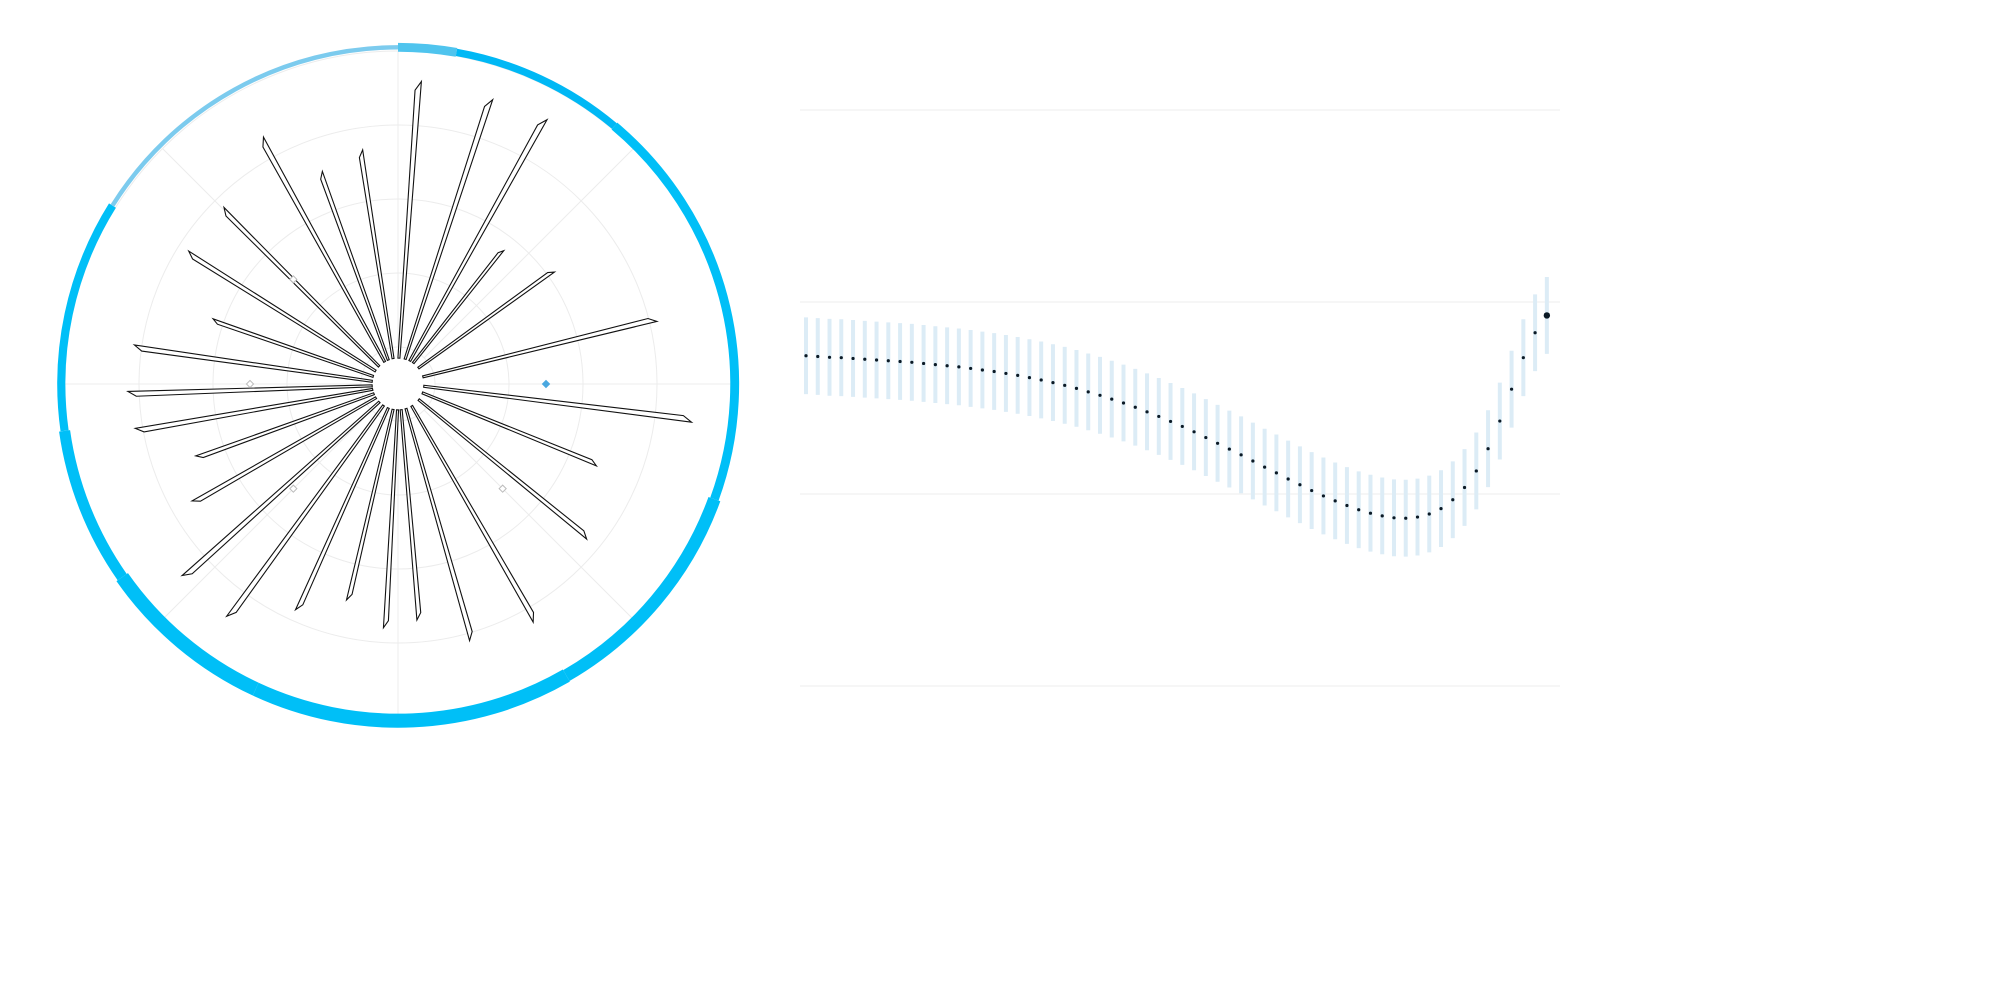 The height and width of the screenshot is (1000, 2000). I want to click on scatter-error-bars, so click(1176, 417).